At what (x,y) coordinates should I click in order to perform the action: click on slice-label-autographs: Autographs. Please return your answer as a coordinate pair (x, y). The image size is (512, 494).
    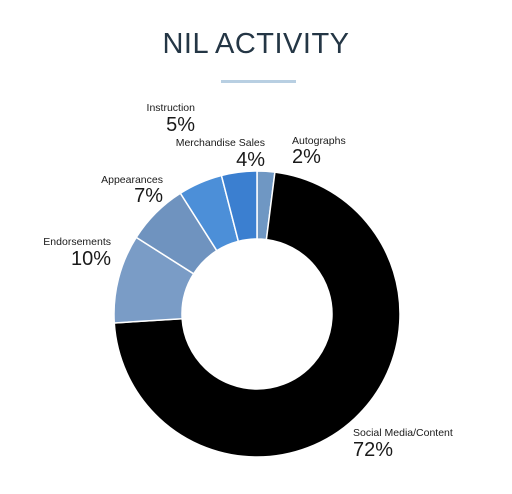
    Looking at the image, I should click on (319, 141).